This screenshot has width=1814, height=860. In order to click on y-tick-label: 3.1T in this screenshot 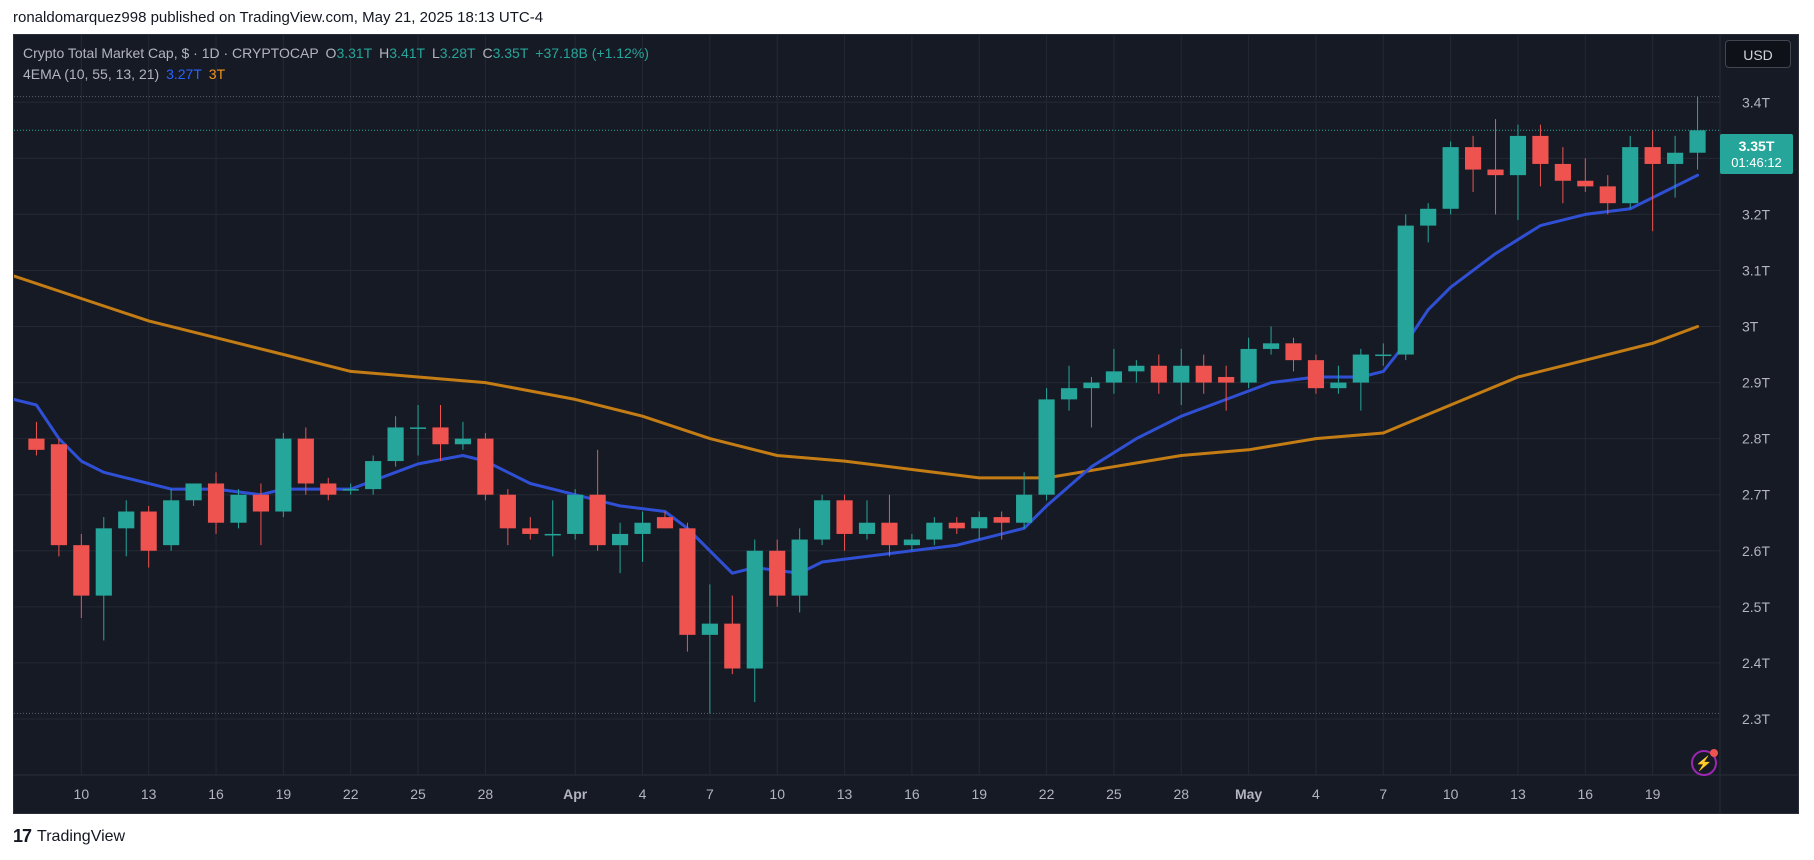, I will do `click(1756, 270)`.